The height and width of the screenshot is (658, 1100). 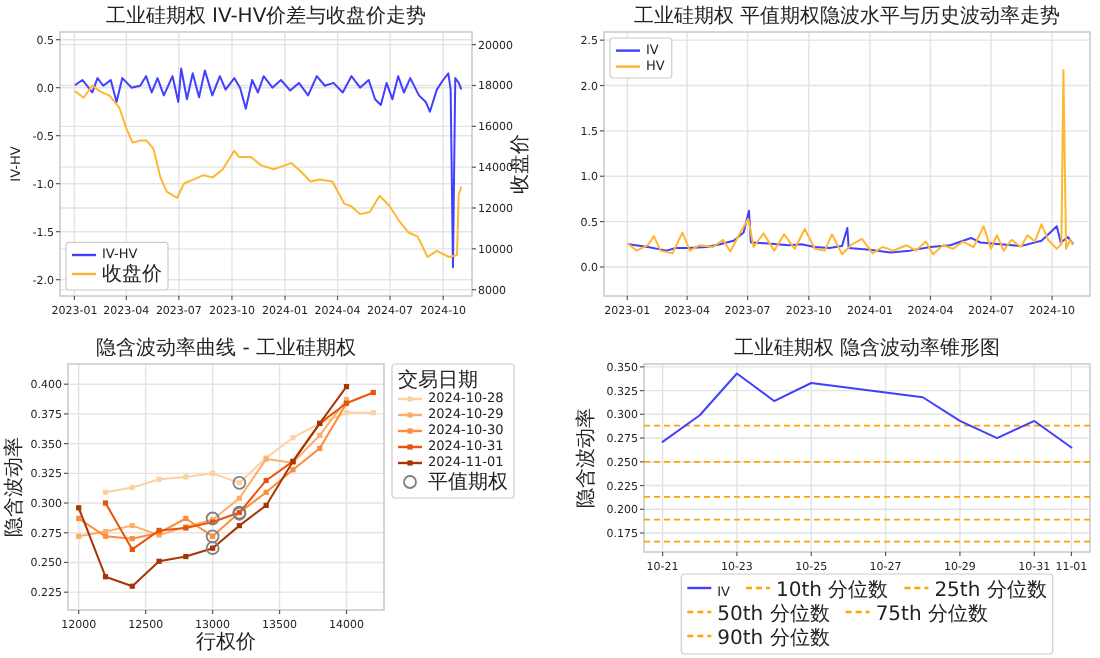 What do you see at coordinates (132, 274) in the screenshot?
I see `legend-label: 收盘价` at bounding box center [132, 274].